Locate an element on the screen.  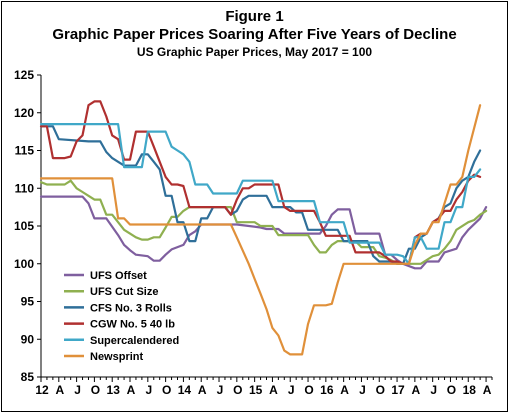
figure-label: Figure 1 is located at coordinates (254, 16).